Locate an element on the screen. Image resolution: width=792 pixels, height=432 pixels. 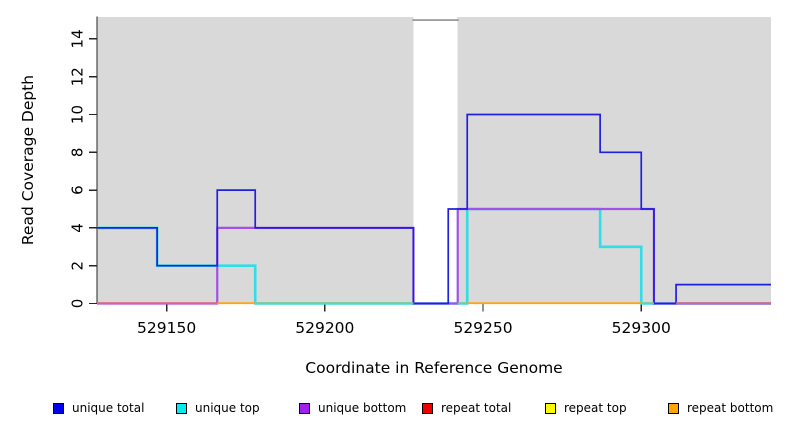
x-axis-title: Coordinate in Reference Genome is located at coordinates (434, 368).